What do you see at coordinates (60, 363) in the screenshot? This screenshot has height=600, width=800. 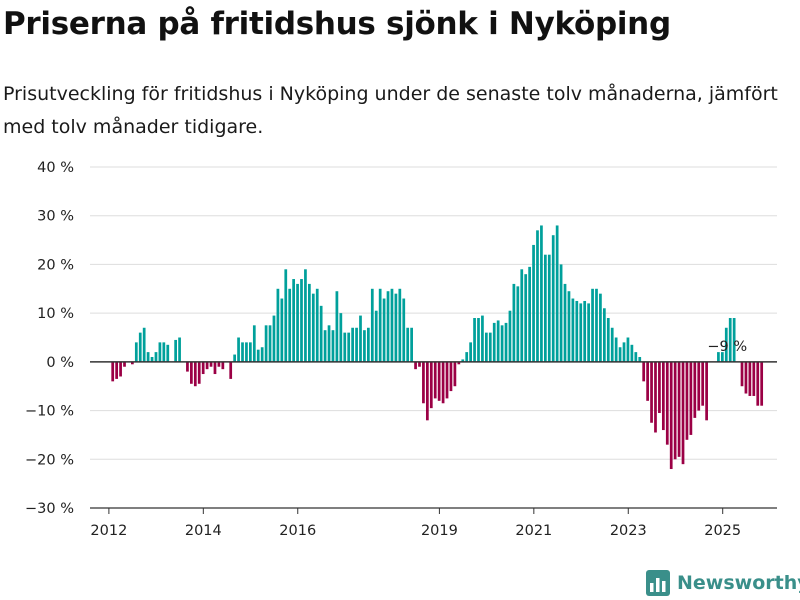 I see `y-tick-label: 0 %` at bounding box center [60, 363].